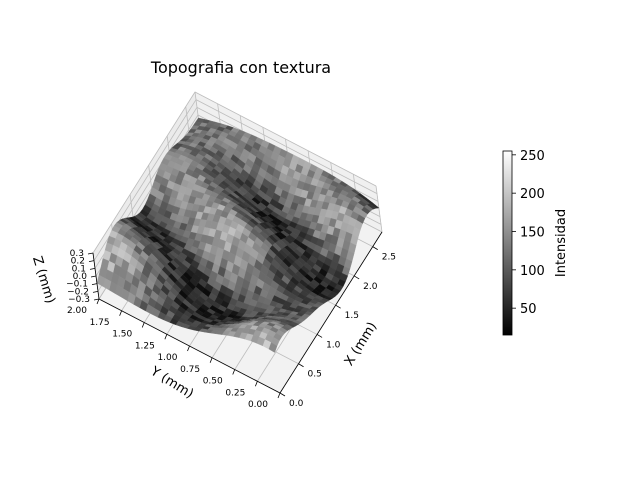 This screenshot has width=640, height=480. I want to click on x-tick-label: 1.5, so click(352, 316).